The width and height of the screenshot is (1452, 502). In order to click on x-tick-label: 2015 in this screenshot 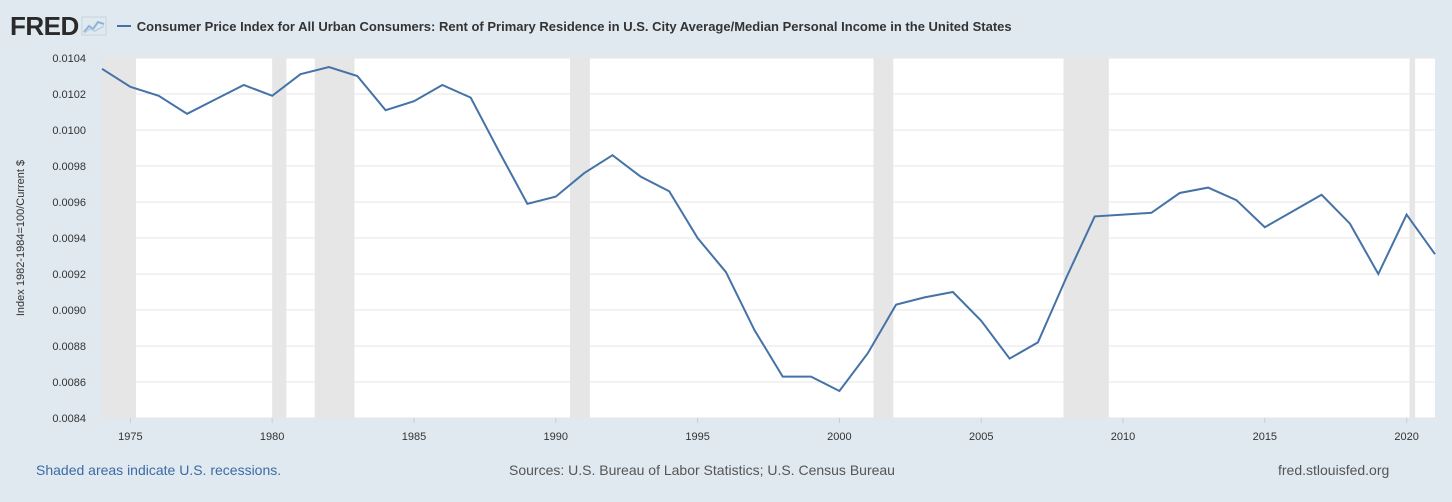, I will do `click(1265, 437)`.